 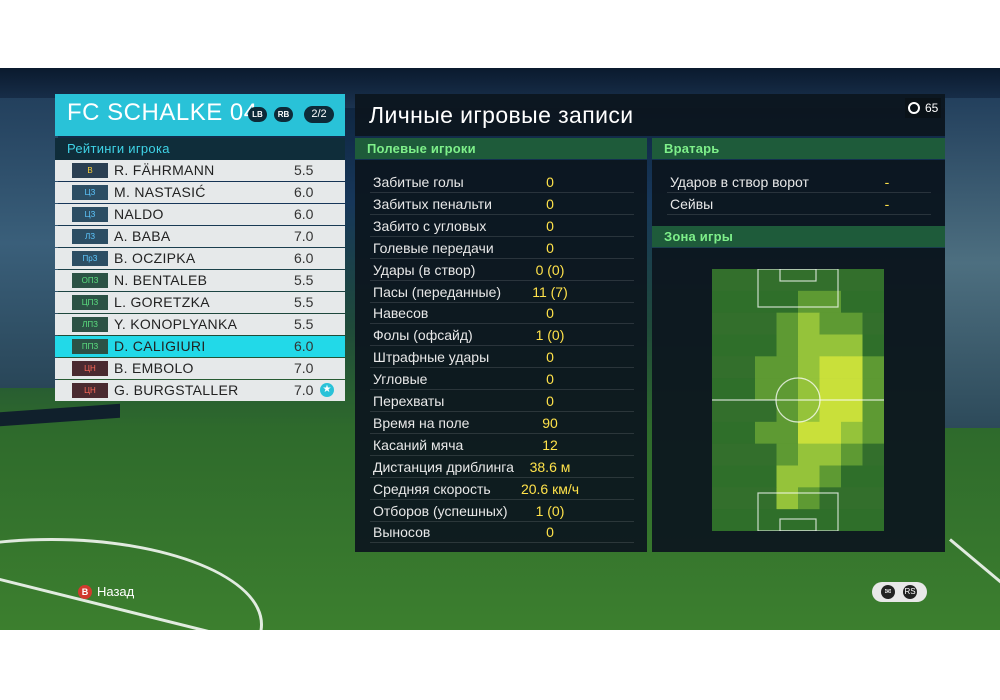 I want to click on stat-row: Штрафные удары 0, so click(x=502, y=357).